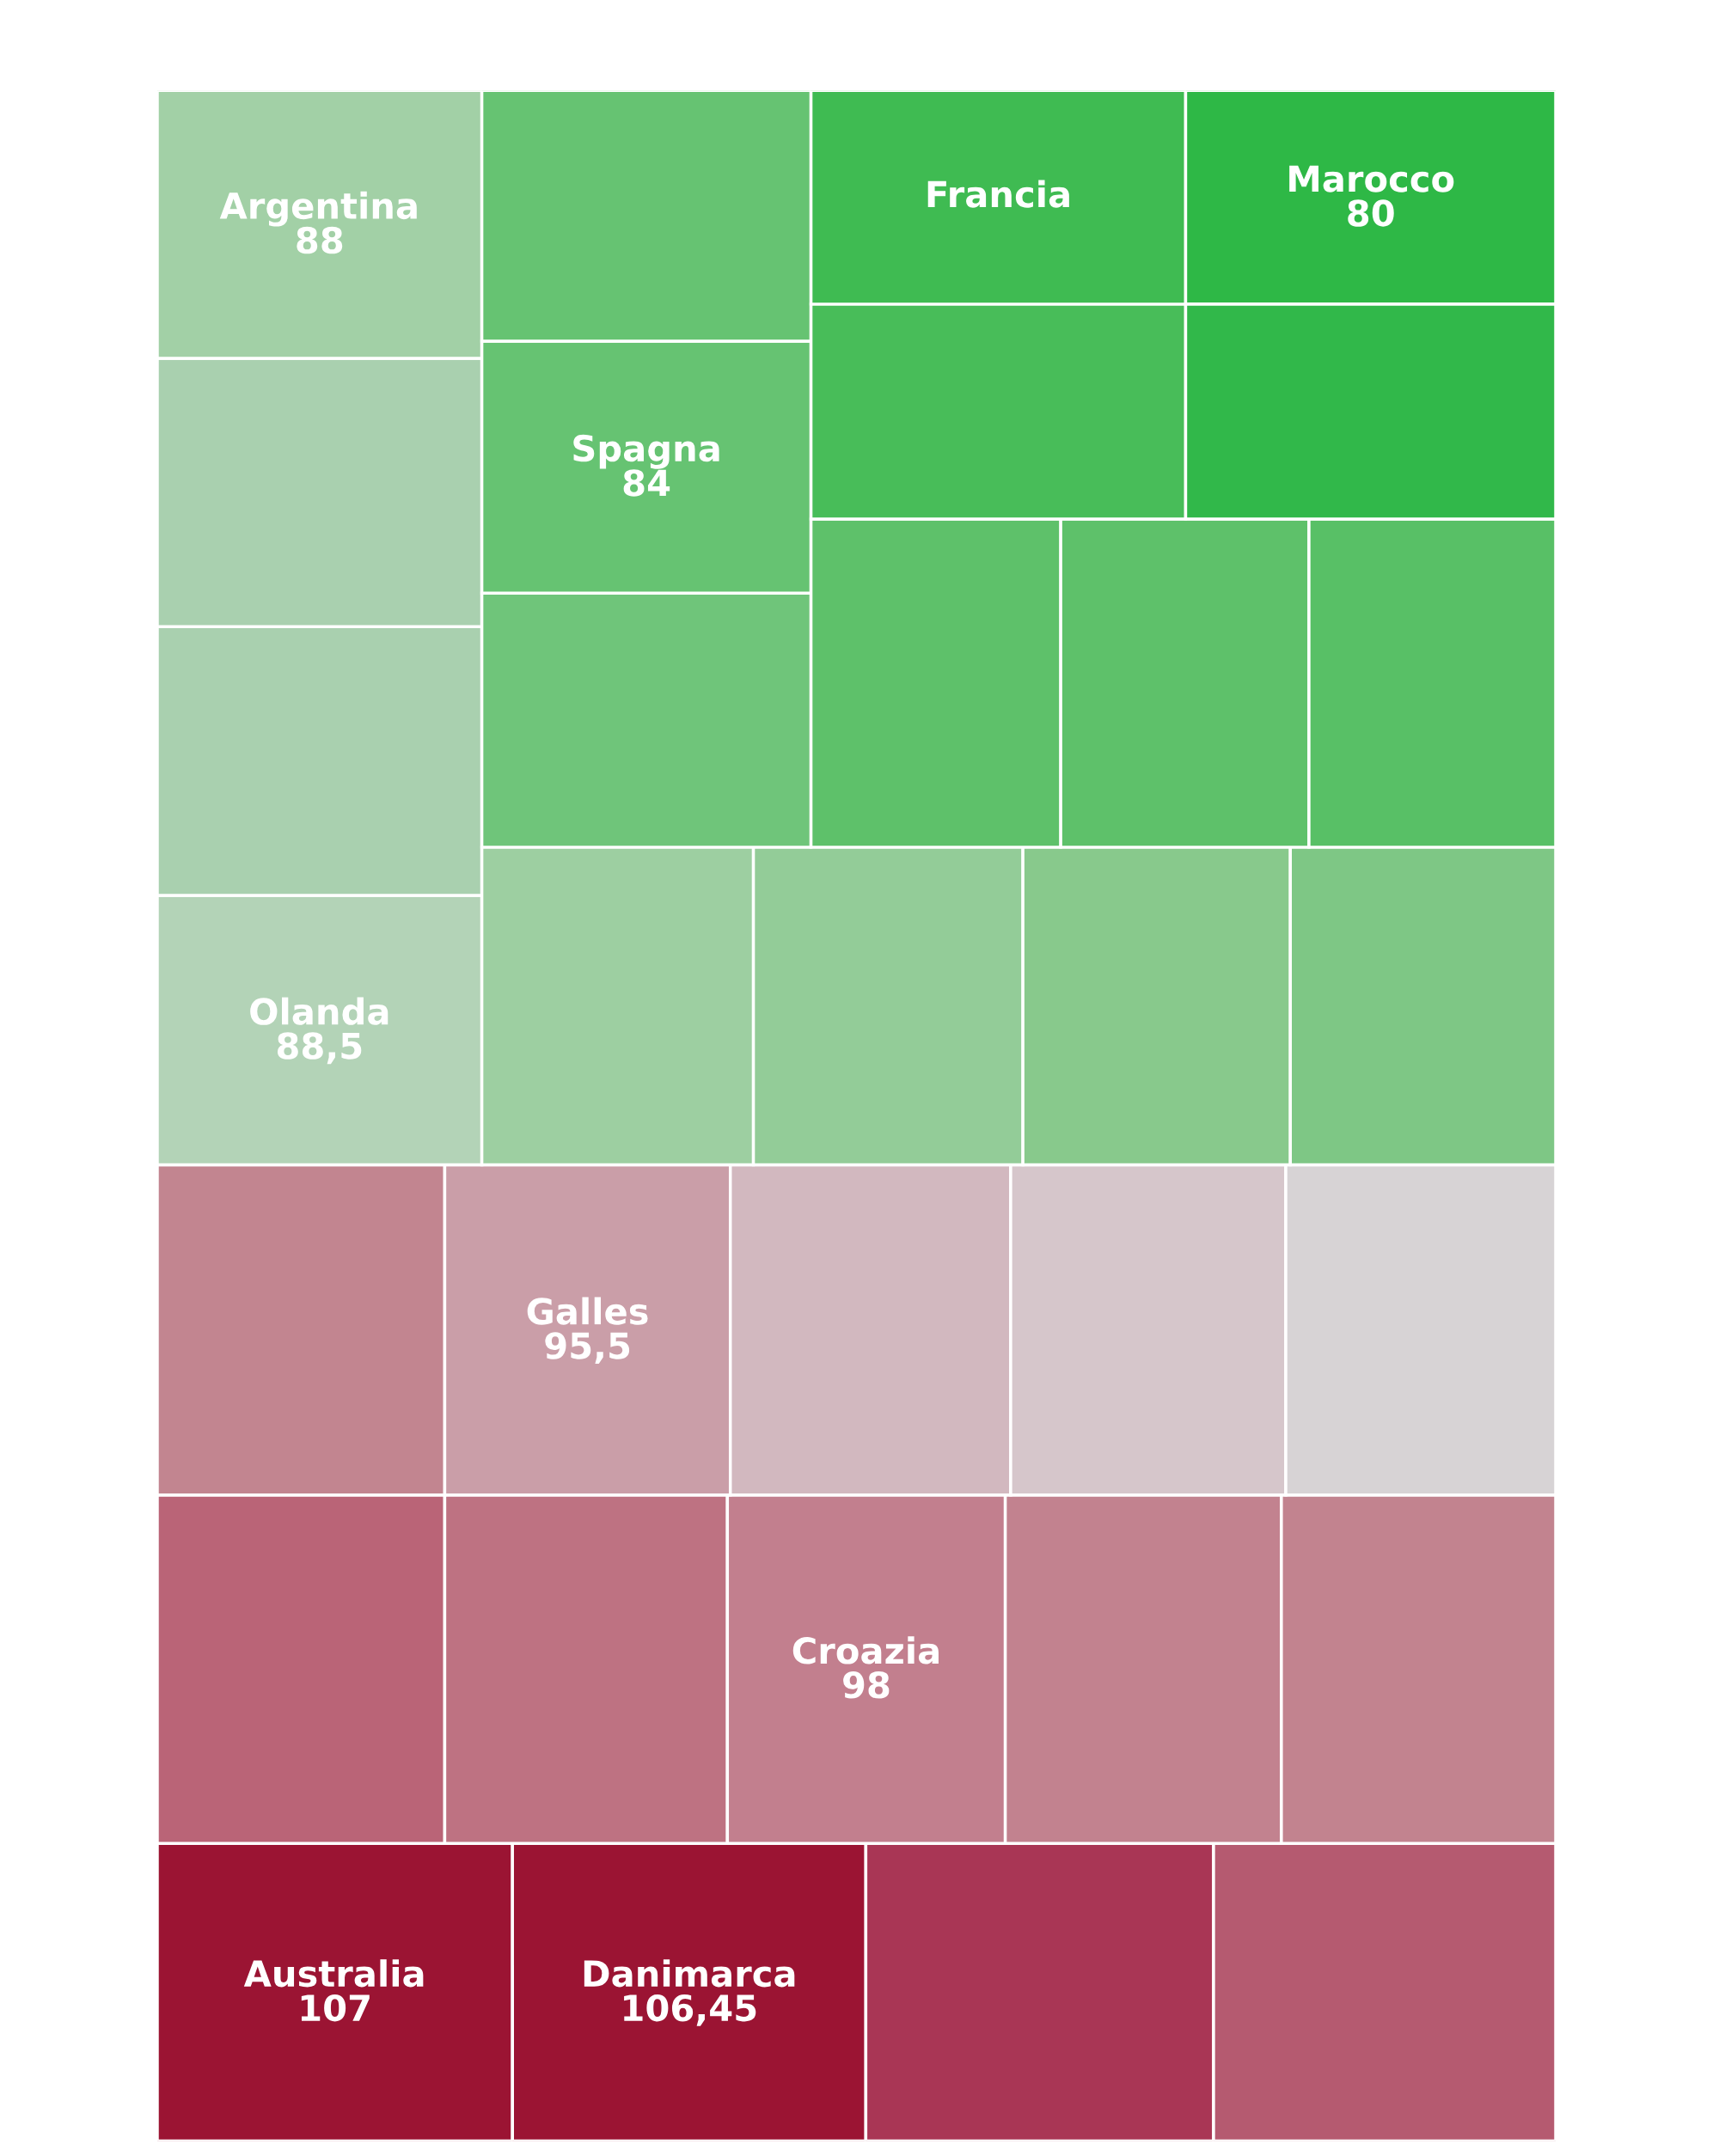  What do you see at coordinates (587, 1348) in the screenshot?
I see `data-label: 95,5` at bounding box center [587, 1348].